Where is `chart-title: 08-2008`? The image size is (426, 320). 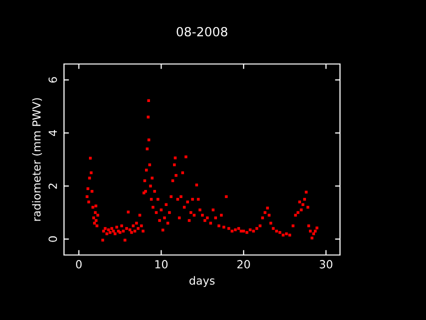
chart-title: 08-2008 is located at coordinates (202, 31).